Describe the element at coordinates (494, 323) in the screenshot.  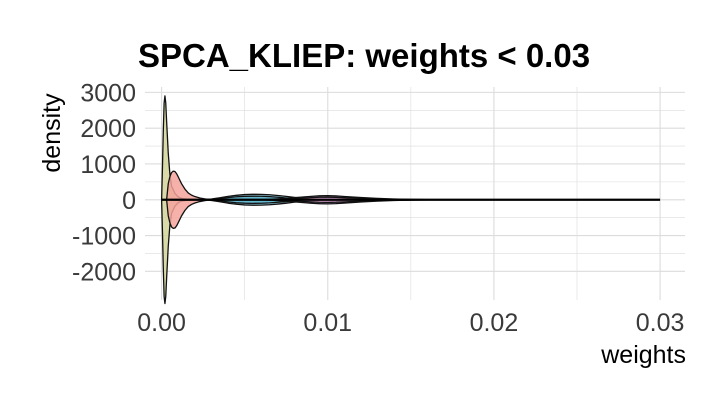
I see `x-tick-label: 0.02` at that location.